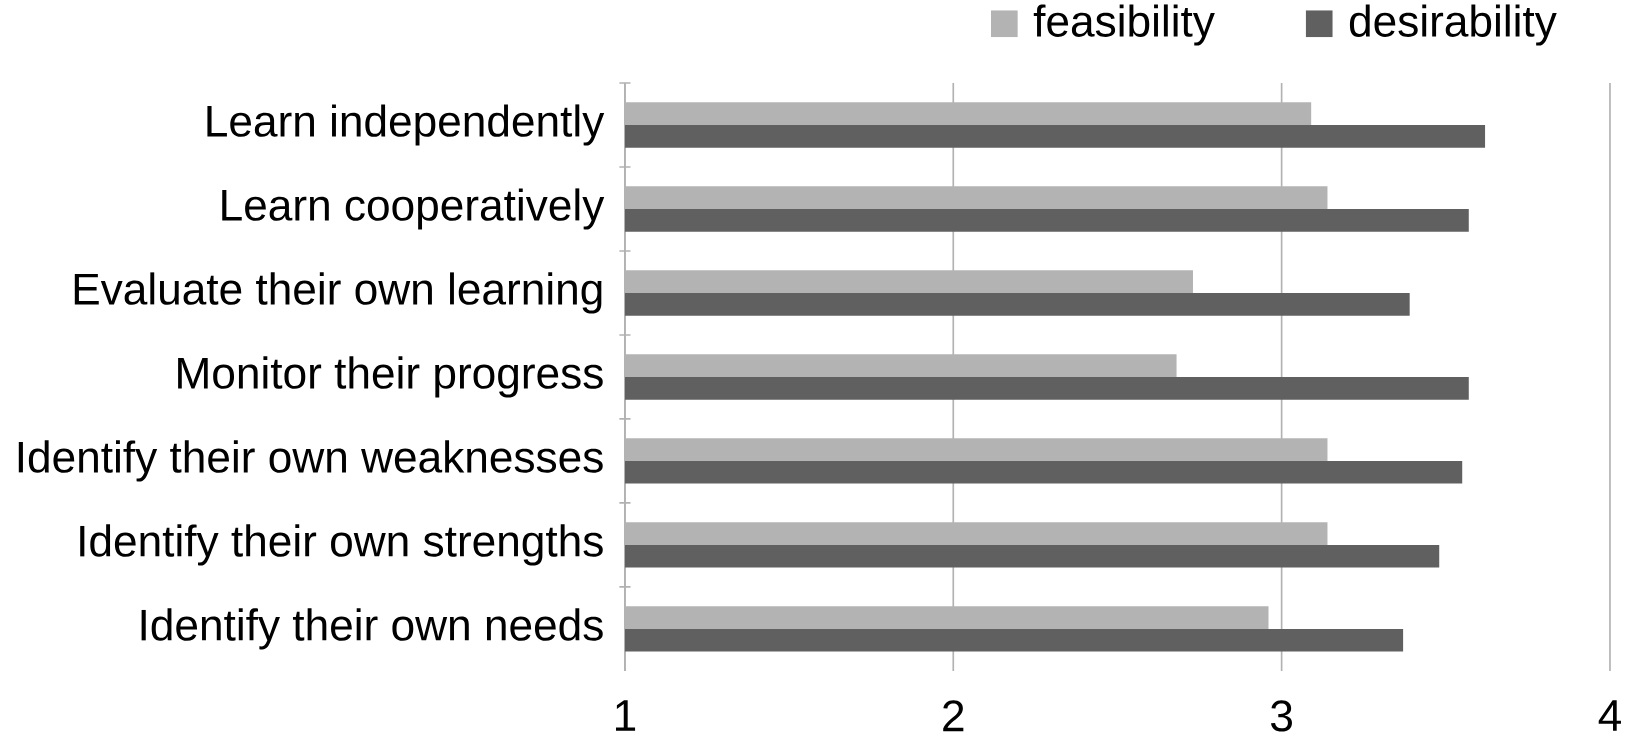  What do you see at coordinates (413, 209) in the screenshot?
I see `y-tick-label: Learn cooperatively` at bounding box center [413, 209].